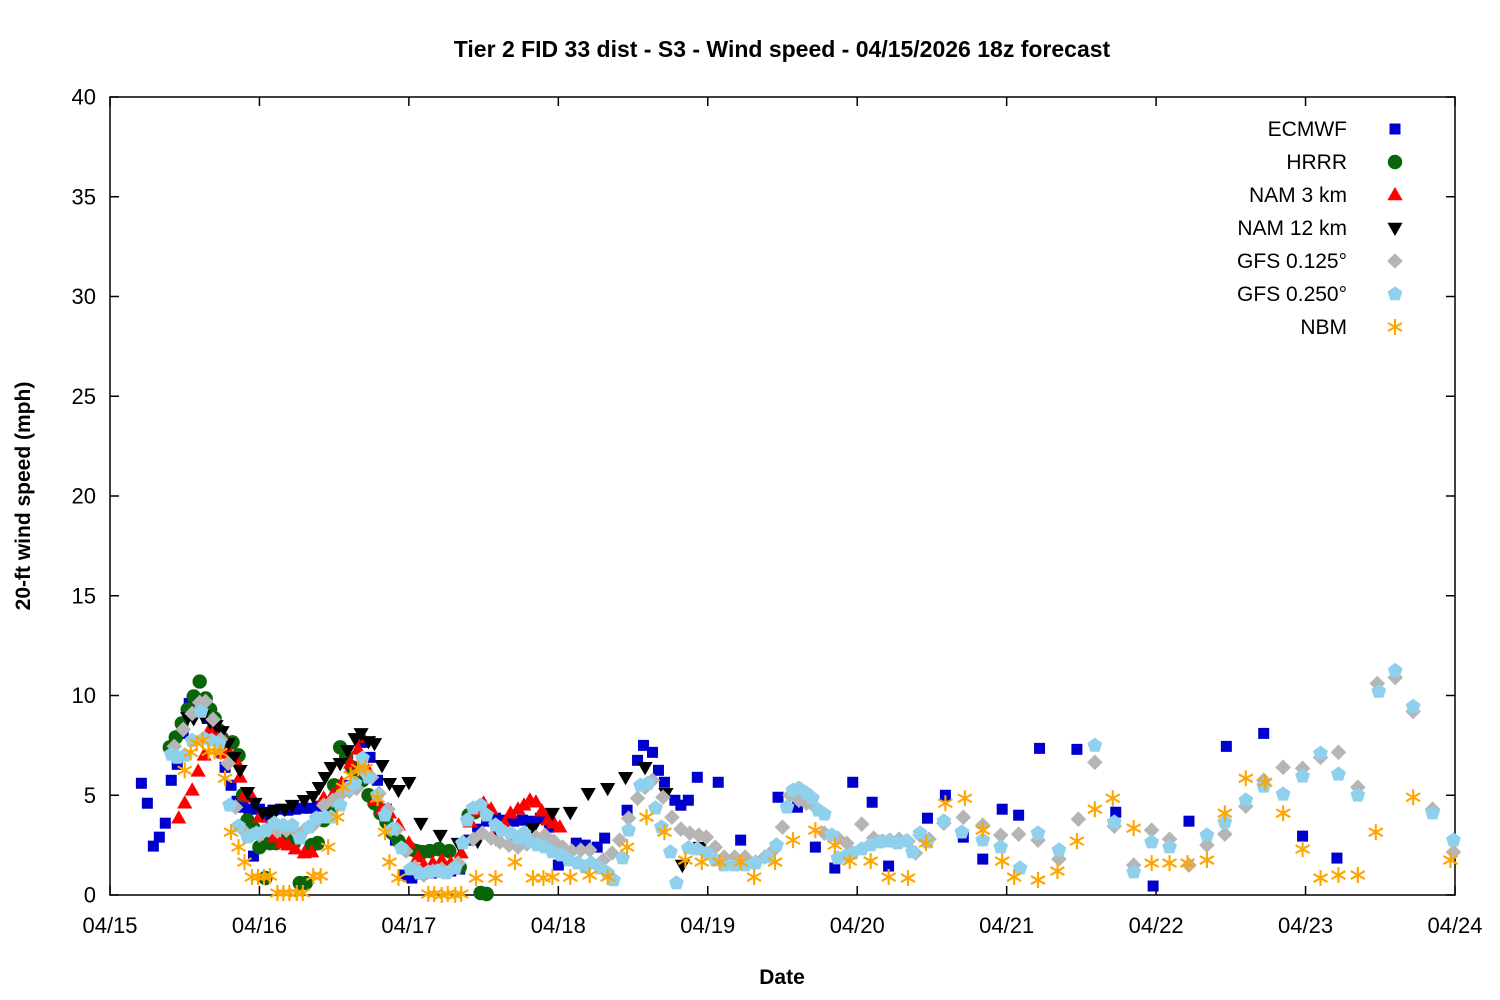 The height and width of the screenshot is (1000, 1500). What do you see at coordinates (1316, 162) in the screenshot?
I see `legend-label-hrrr: HRRR` at bounding box center [1316, 162].